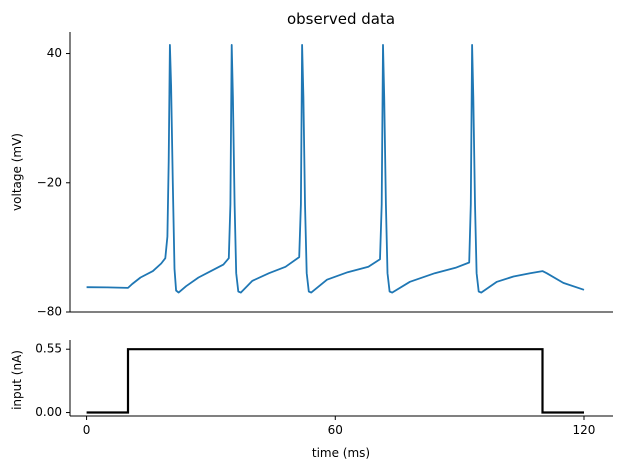 The width and height of the screenshot is (622, 470). Describe the element at coordinates (52, 380) in the screenshot. I see `input-y-ticks: 0.55 0.00` at that location.